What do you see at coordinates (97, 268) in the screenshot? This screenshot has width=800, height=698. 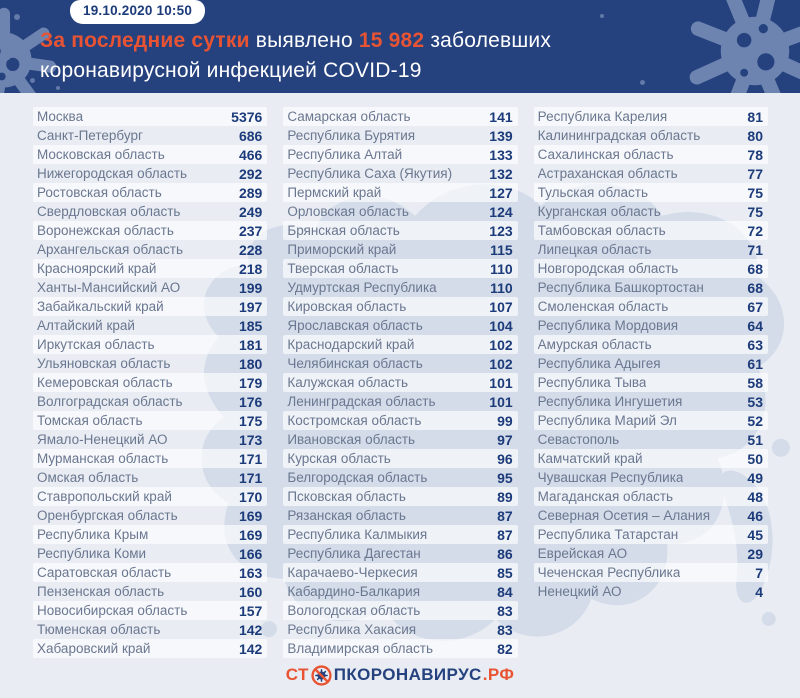 I see `region-name: Красноярский край` at bounding box center [97, 268].